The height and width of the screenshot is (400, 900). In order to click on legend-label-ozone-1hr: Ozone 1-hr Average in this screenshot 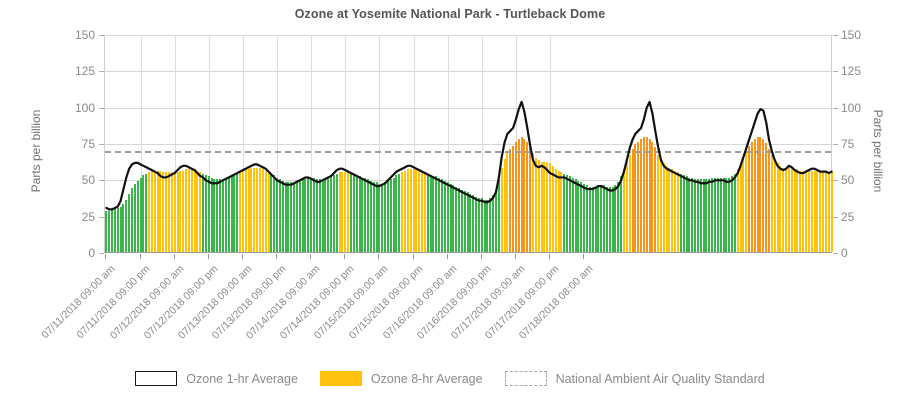, I will do `click(242, 378)`.